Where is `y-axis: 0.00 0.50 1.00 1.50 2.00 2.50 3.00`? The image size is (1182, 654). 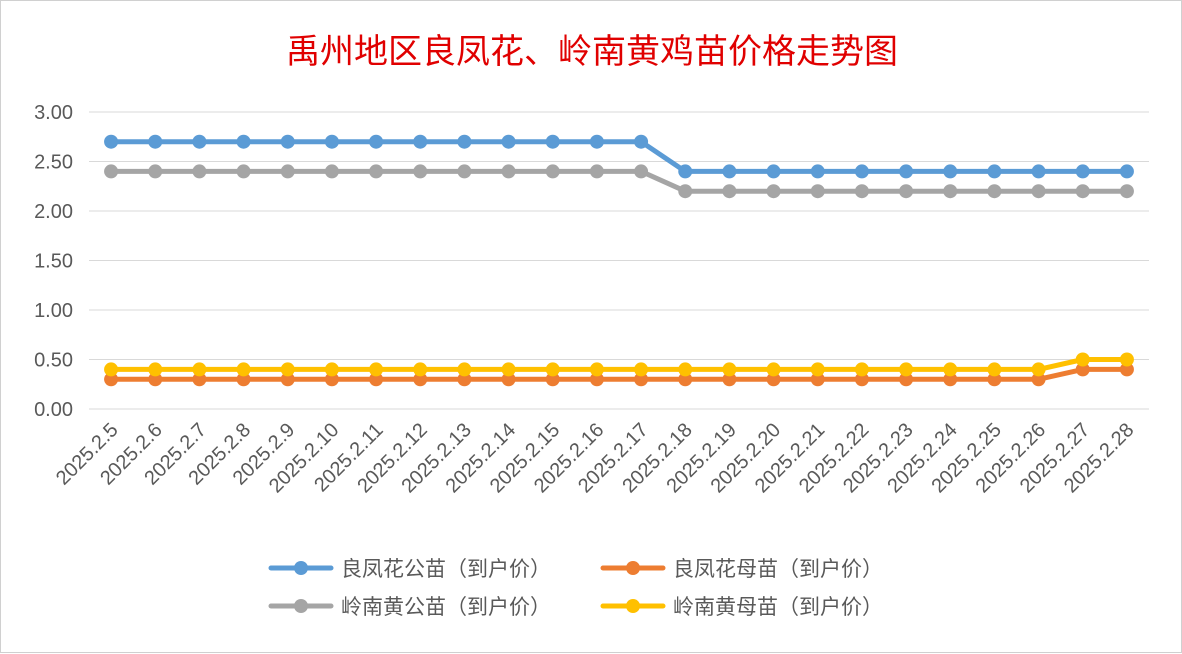
y-axis: 0.00 0.50 1.00 1.50 2.00 2.50 3.00 is located at coordinates (53, 261).